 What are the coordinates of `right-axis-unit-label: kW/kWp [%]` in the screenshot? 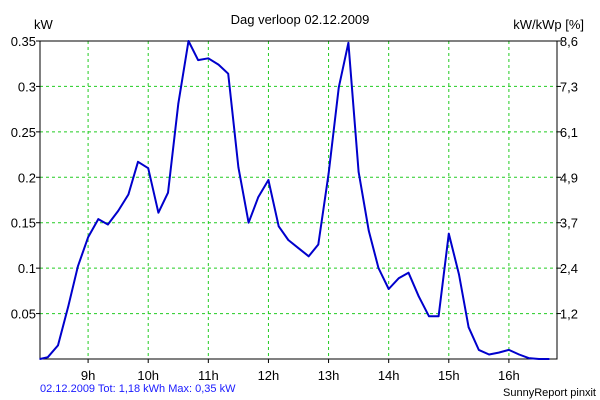 It's located at (548, 24).